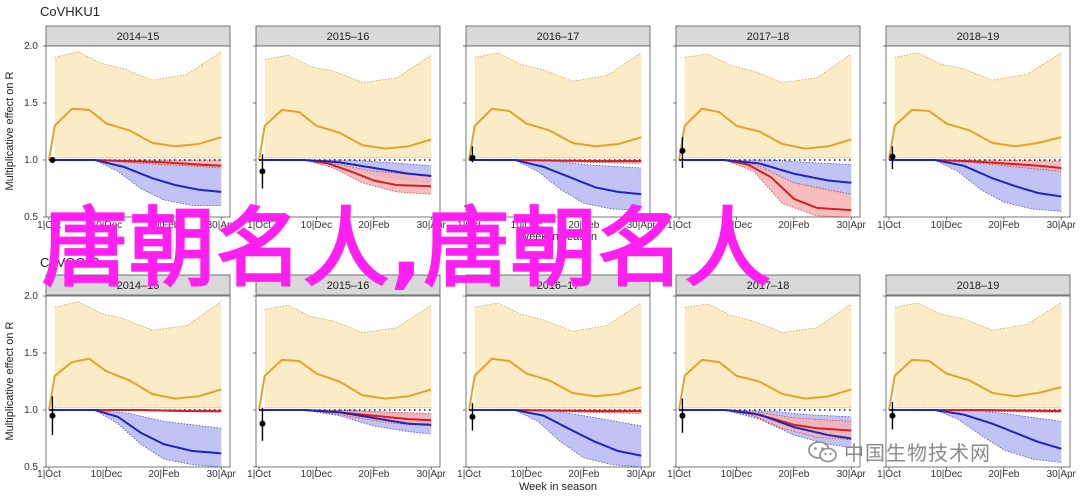 Image resolution: width=1080 pixels, height=499 pixels. Describe the element at coordinates (407, 249) in the screenshot. I see `overlay-title: 唐朝名人,唐朝名人` at that location.